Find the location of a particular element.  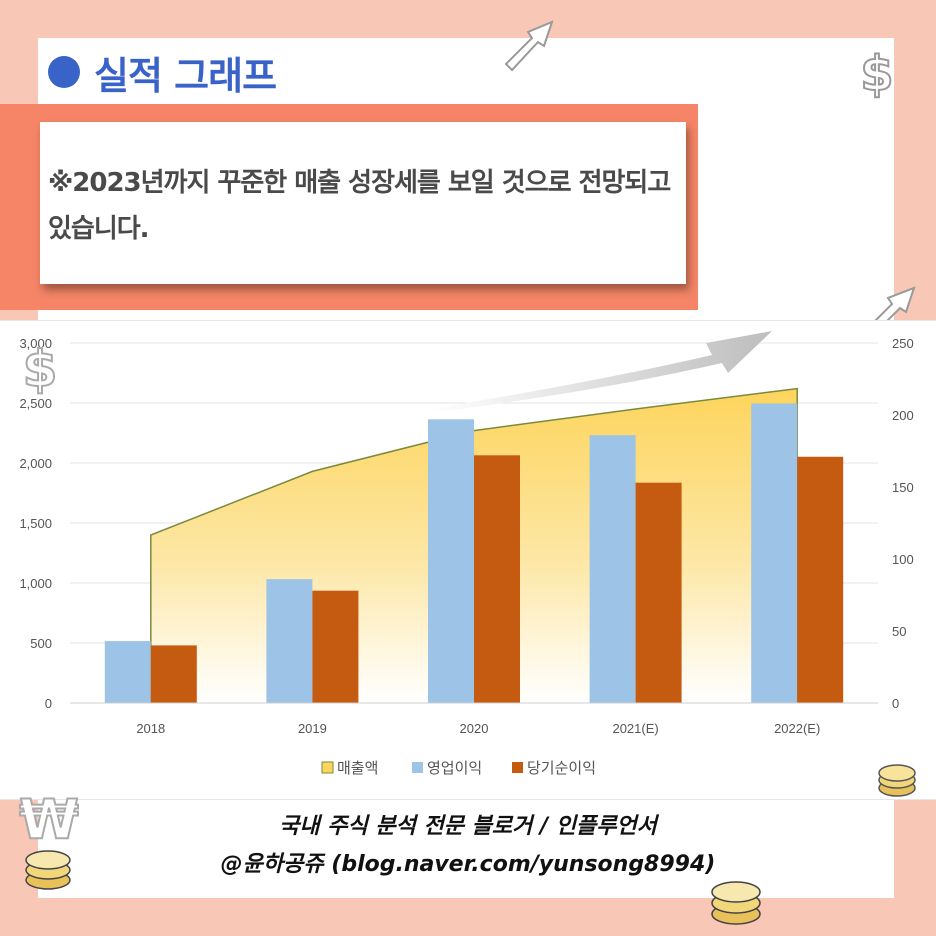

page-title: 실적 그래프 is located at coordinates (185, 75).